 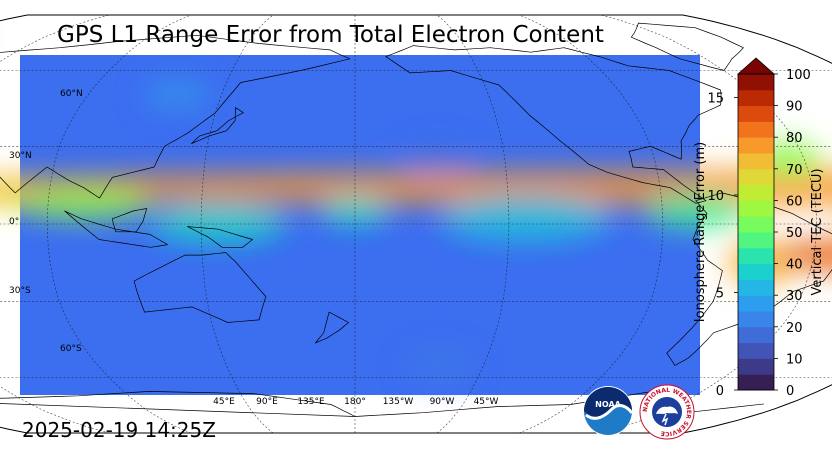 What do you see at coordinates (217, 126) in the screenshot?
I see `japan-coast` at bounding box center [217, 126].